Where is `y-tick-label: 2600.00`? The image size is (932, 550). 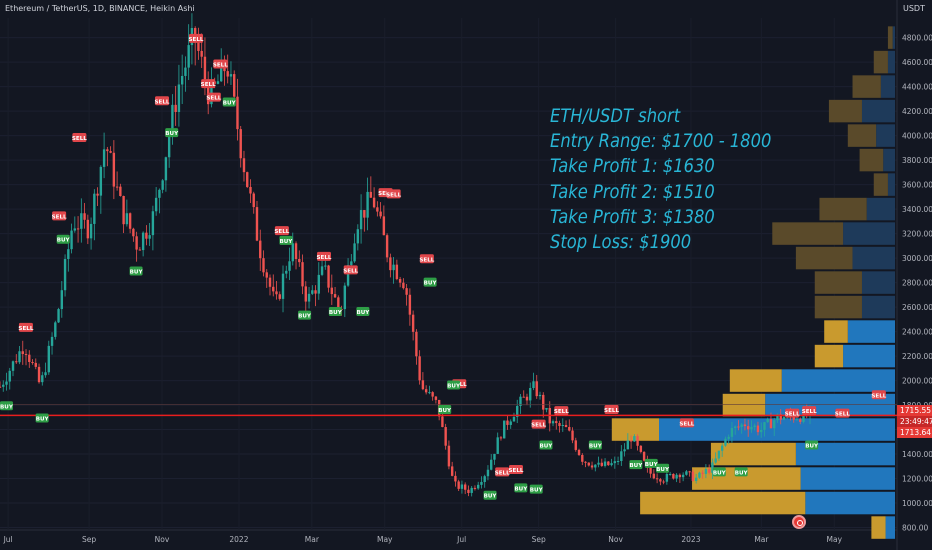
y-tick-label: 2600.00 is located at coordinates (917, 307).